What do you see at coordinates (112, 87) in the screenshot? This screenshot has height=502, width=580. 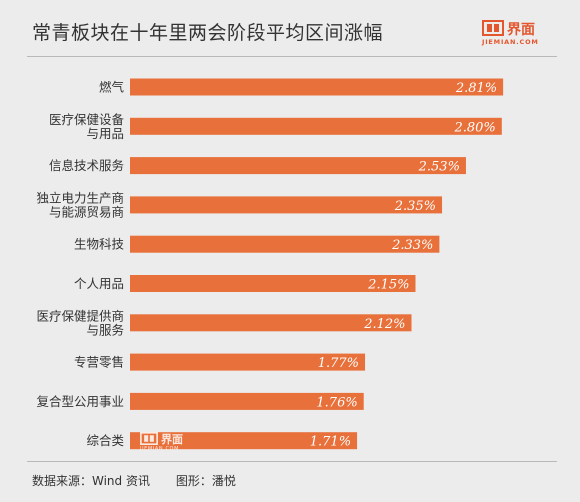 I see `category-label: 燃气` at bounding box center [112, 87].